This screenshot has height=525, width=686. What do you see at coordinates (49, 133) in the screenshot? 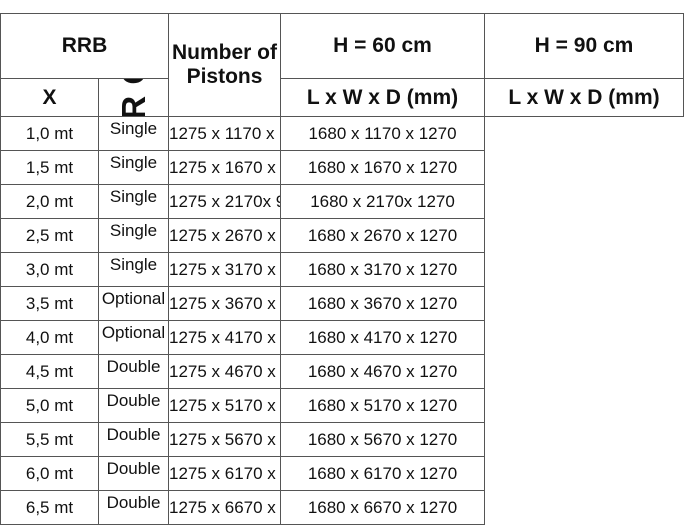
I see `x-cell: 1,0 mt` at bounding box center [49, 133].